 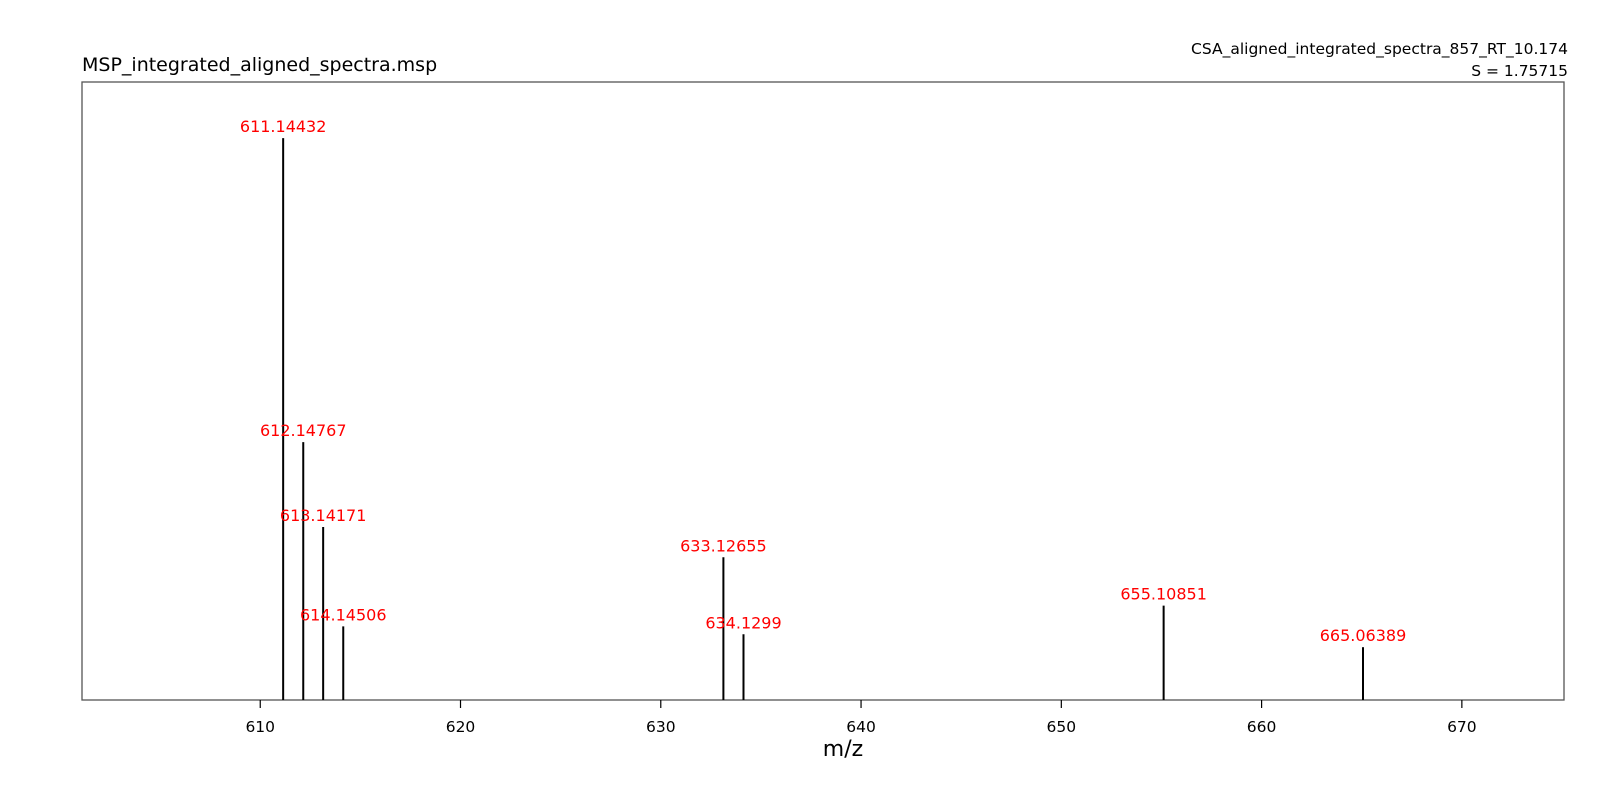 What do you see at coordinates (661, 727) in the screenshot?
I see `x-tick-label-2: 630` at bounding box center [661, 727].